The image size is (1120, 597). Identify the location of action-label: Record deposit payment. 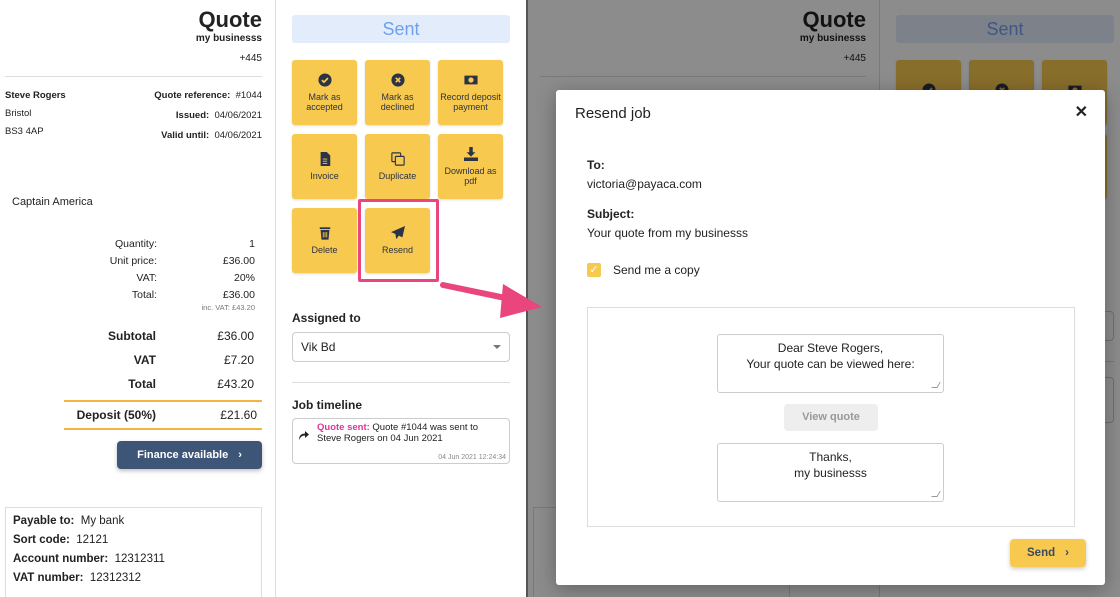
(470, 102).